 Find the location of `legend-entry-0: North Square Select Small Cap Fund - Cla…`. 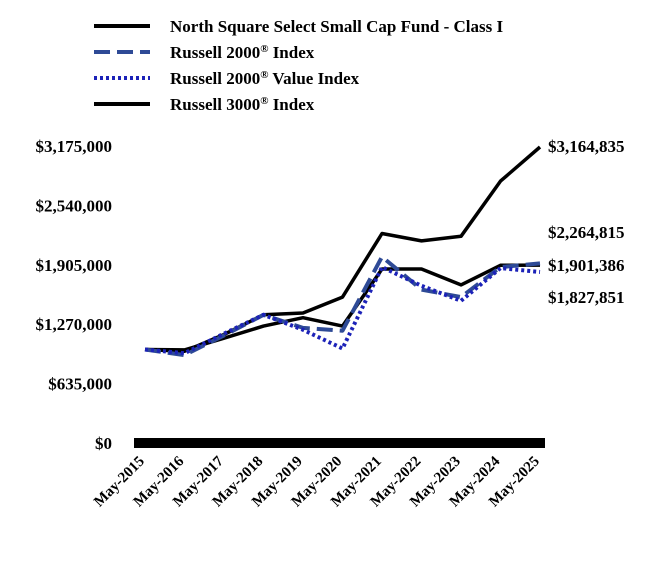

legend-entry-0: North Square Select Small Cap Fund - Cla… is located at coordinates (336, 26).